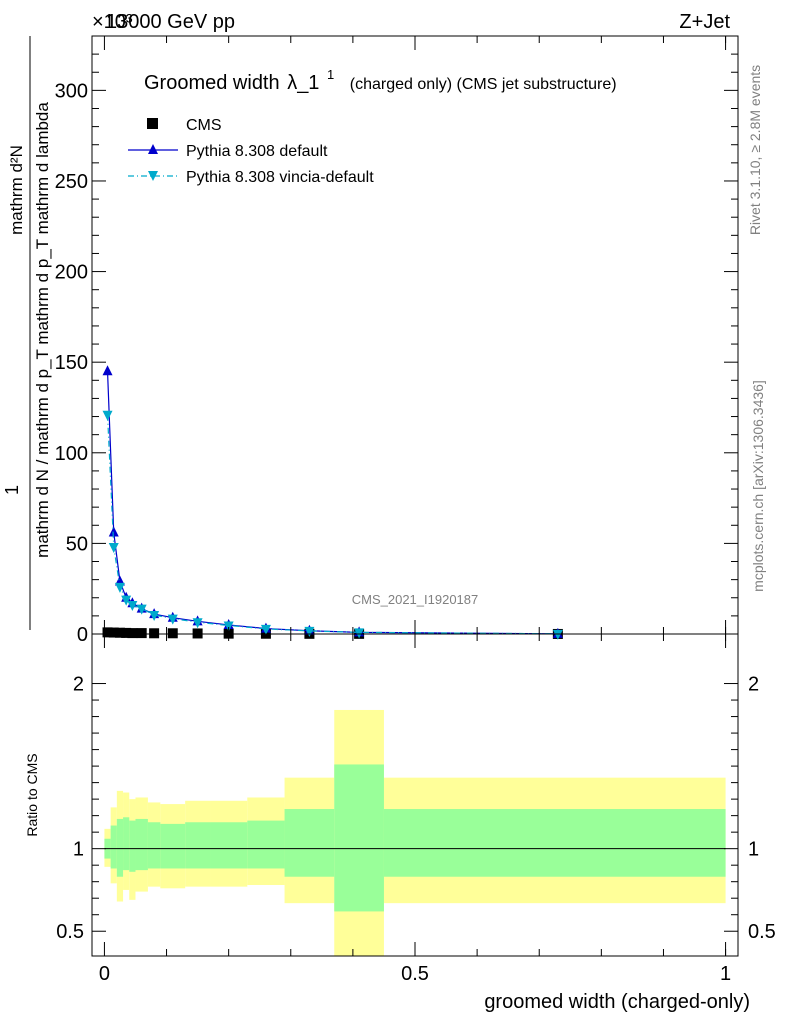  I want to click on ratio-ytick-label-right-1: 1, so click(753, 850).